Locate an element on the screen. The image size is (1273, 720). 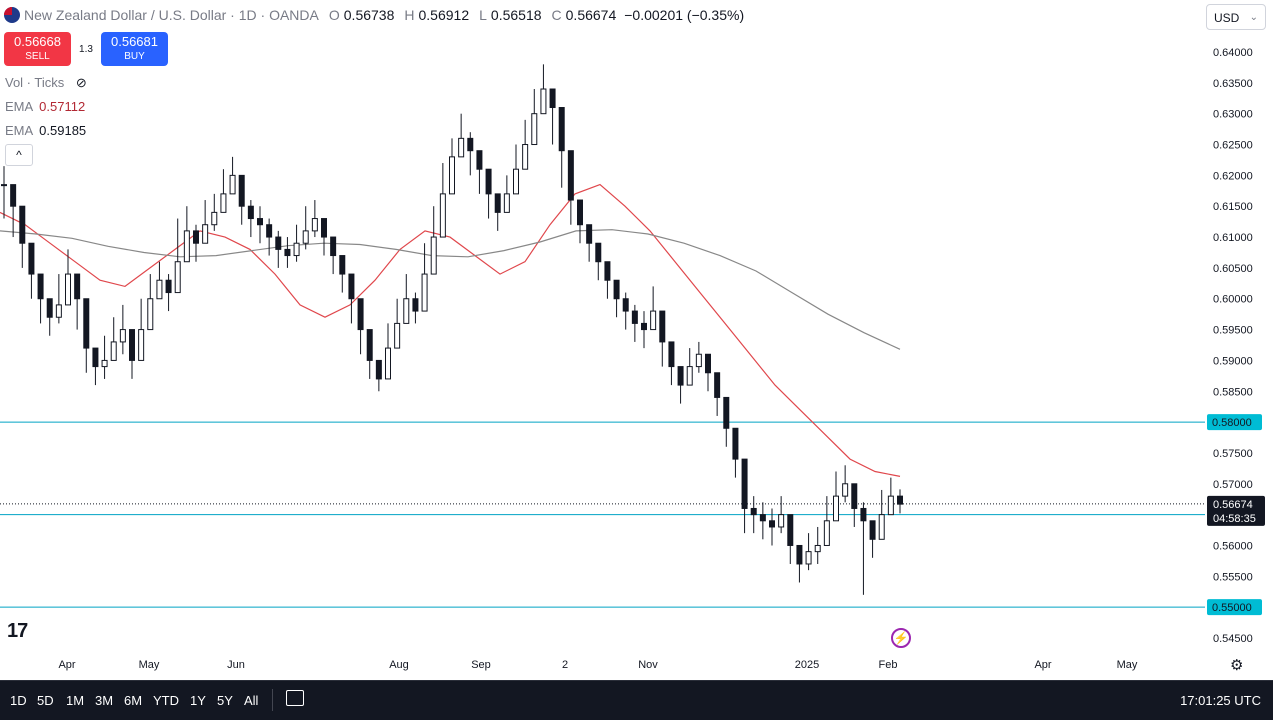
eye-off-icon: ⊘ is located at coordinates (81, 82).